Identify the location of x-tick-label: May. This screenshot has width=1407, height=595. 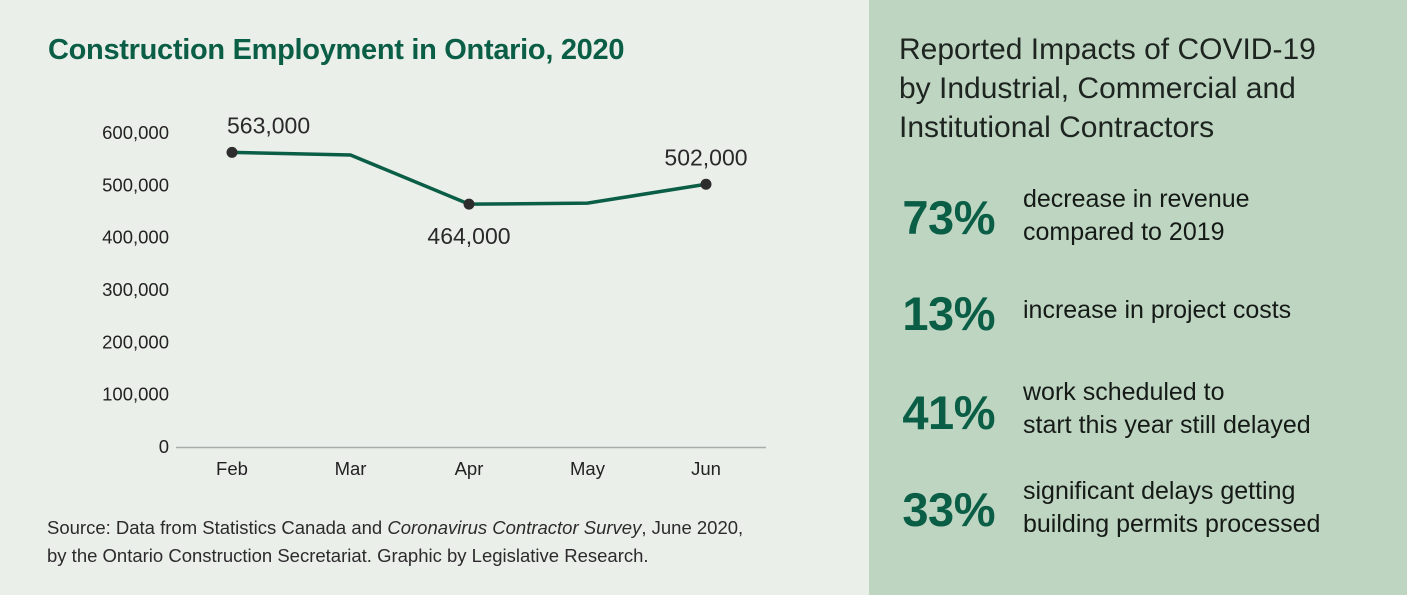
(588, 468).